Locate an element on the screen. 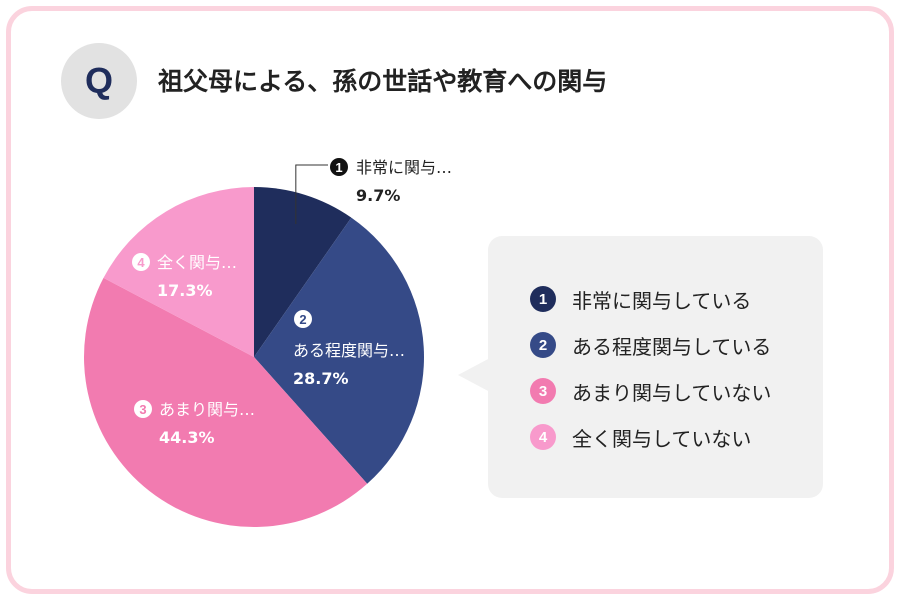  slice-3-value: 44.3% is located at coordinates (187, 437).